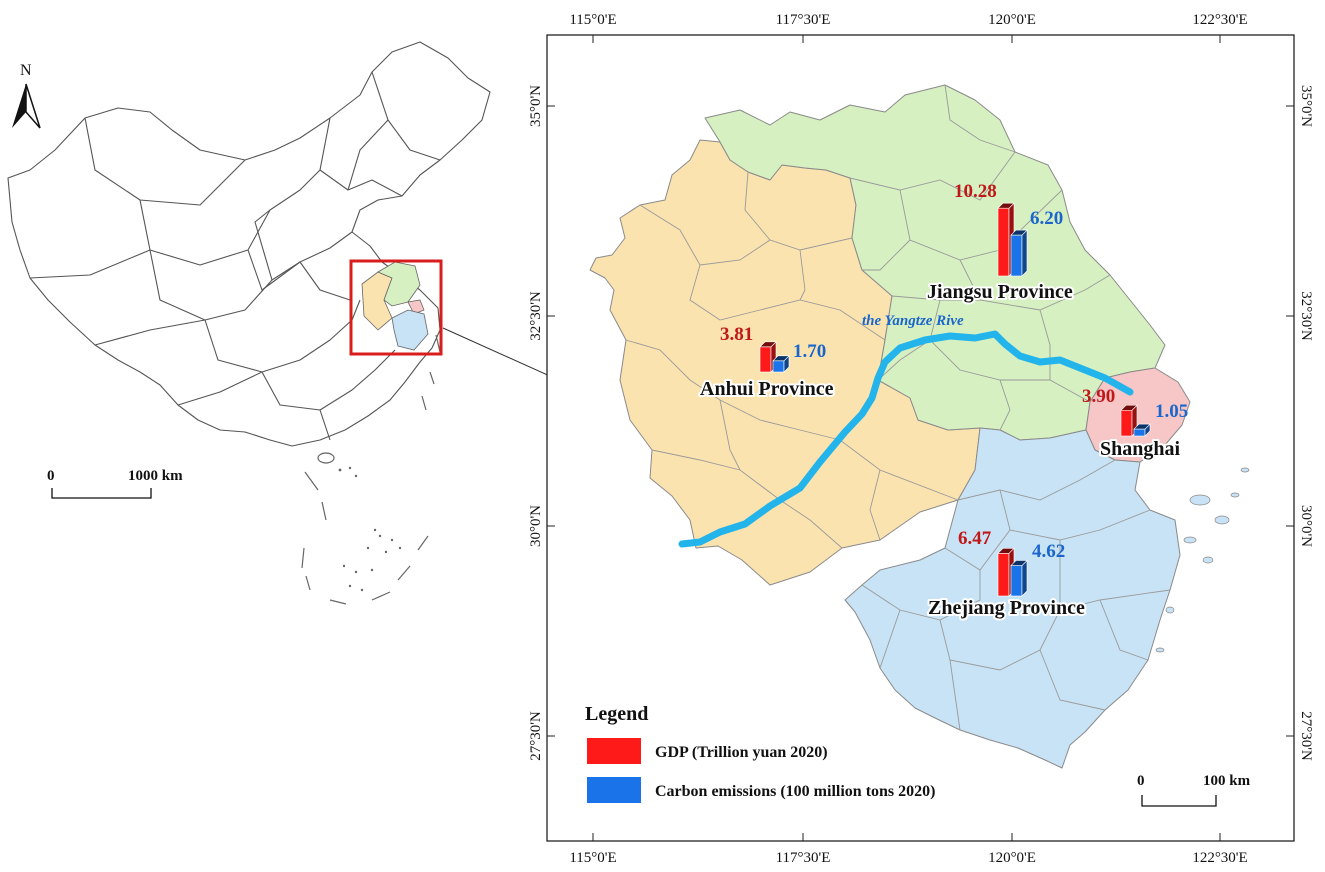 The image size is (1325, 872). I want to click on lat-label-right: 35°0'N, so click(1306, 106).